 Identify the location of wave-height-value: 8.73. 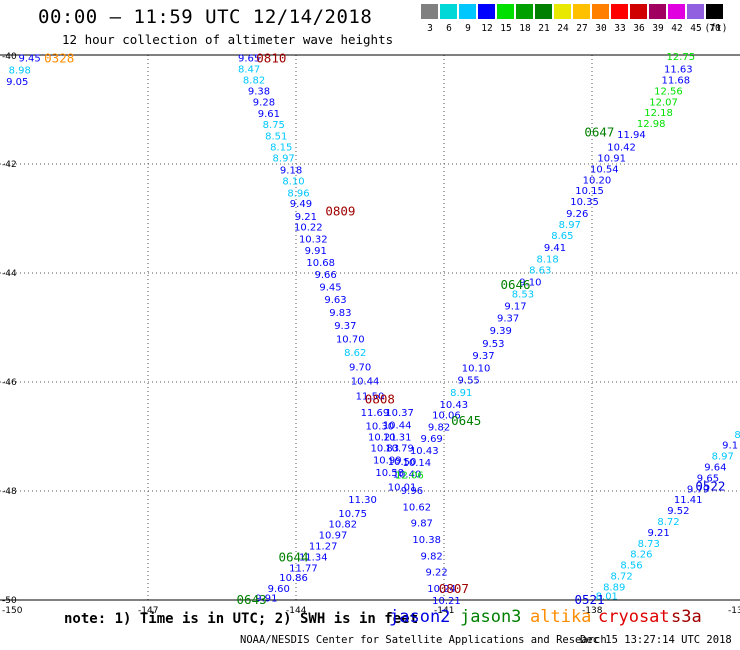
(649, 544).